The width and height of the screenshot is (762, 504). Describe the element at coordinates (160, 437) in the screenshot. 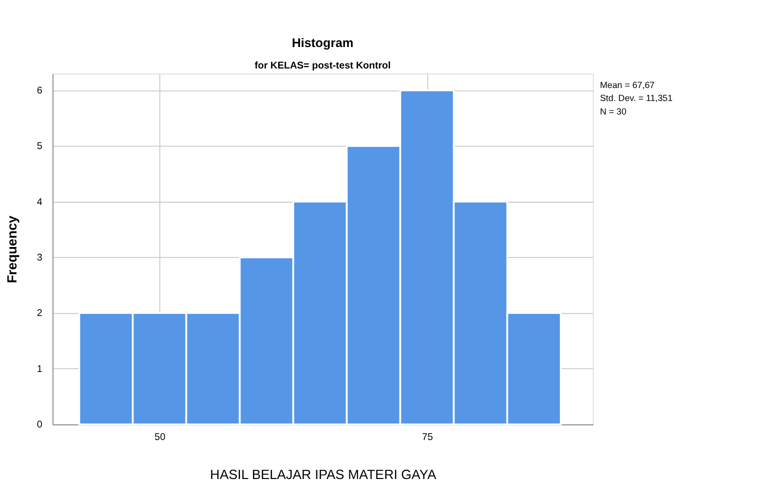

I see `x-tick-label: 50` at that location.